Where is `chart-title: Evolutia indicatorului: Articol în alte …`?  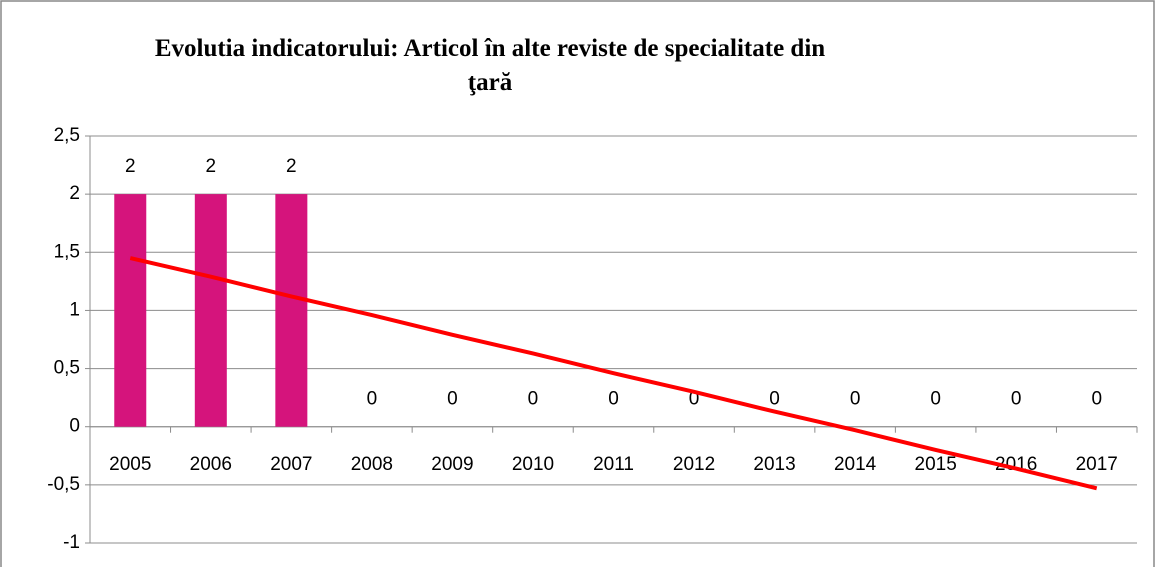 chart-title: Evolutia indicatorului: Articol în alte … is located at coordinates (490, 65).